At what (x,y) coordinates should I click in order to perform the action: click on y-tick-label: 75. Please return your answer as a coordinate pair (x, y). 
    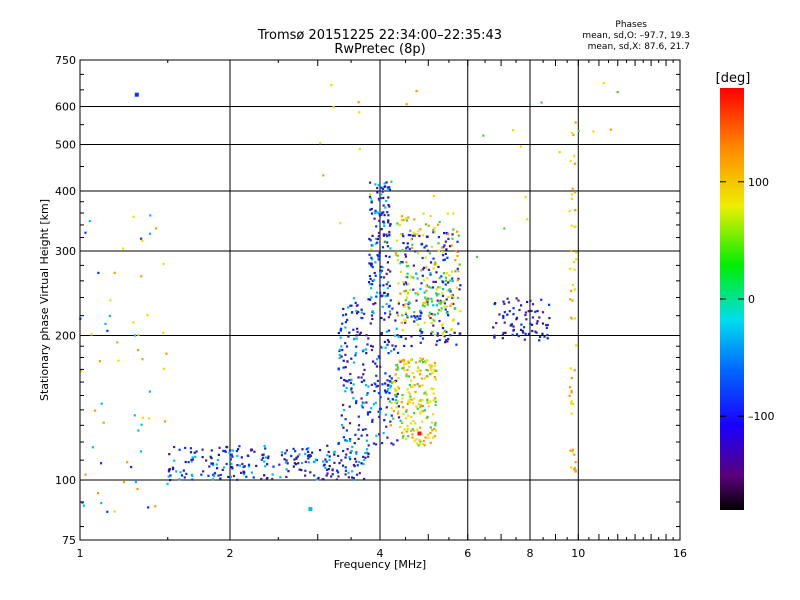
    Looking at the image, I should click on (69, 540).